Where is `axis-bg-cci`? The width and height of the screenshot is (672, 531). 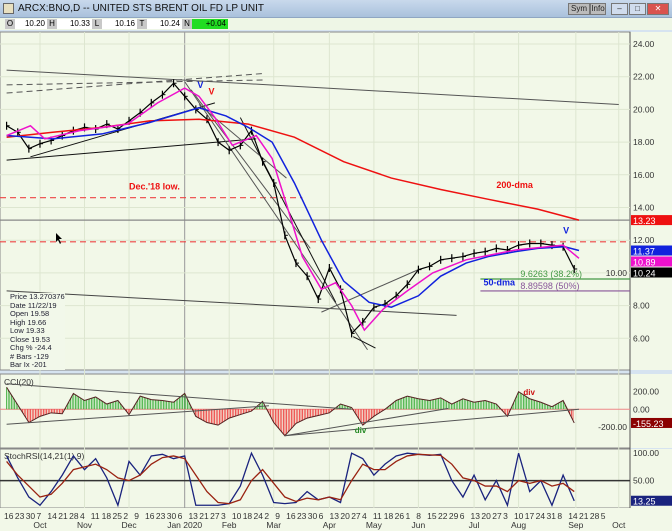
axis-bg-cci is located at coordinates (651, 411).